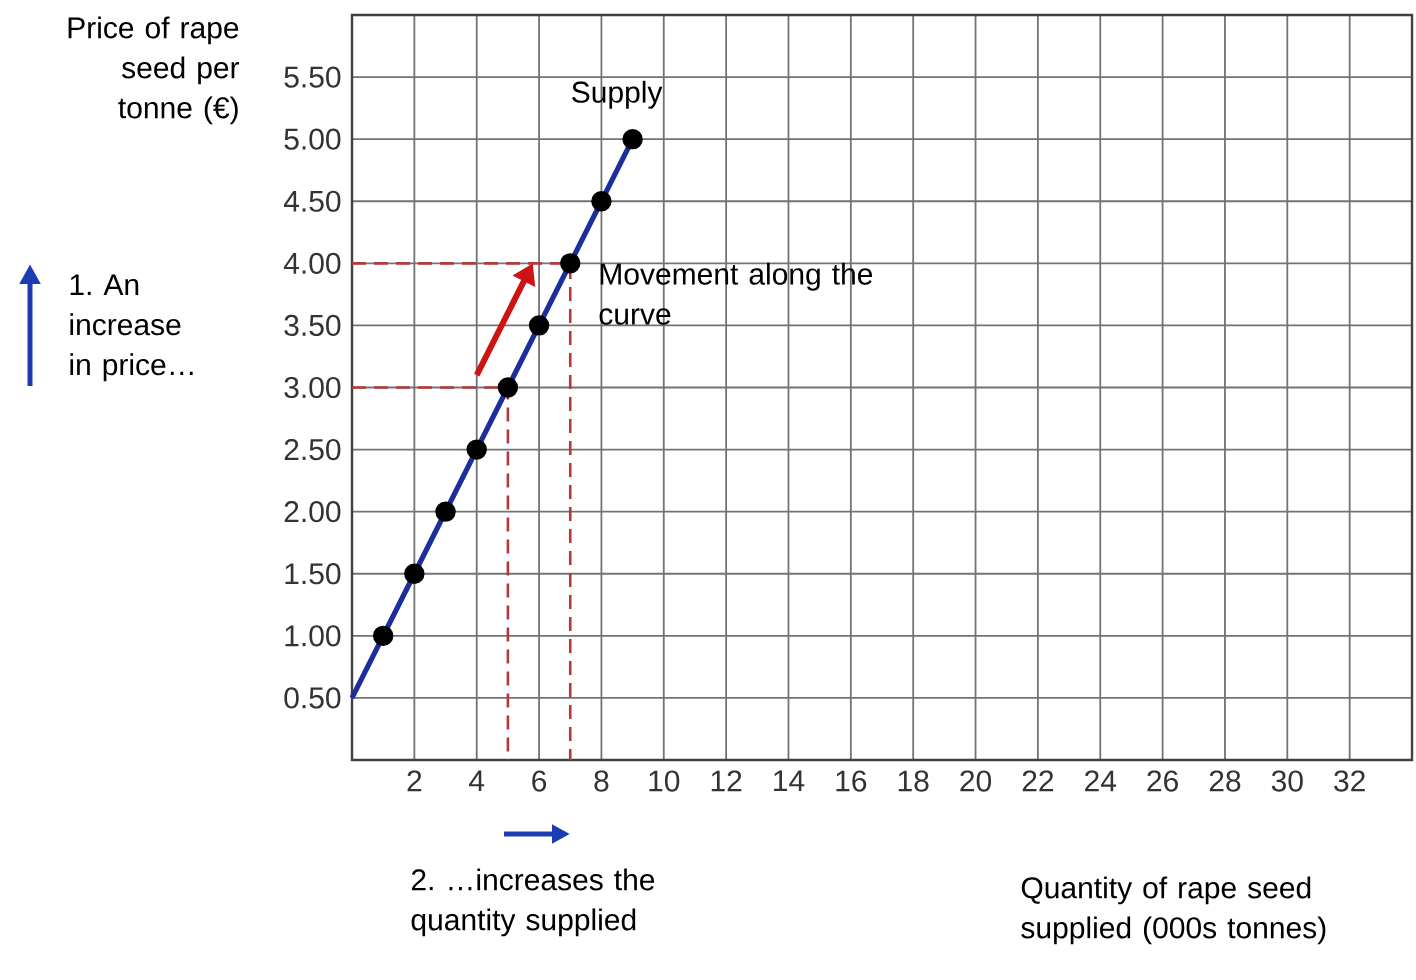  Describe the element at coordinates (533, 902) in the screenshot. I see `text: 2. …increases the quantity supplied` at that location.